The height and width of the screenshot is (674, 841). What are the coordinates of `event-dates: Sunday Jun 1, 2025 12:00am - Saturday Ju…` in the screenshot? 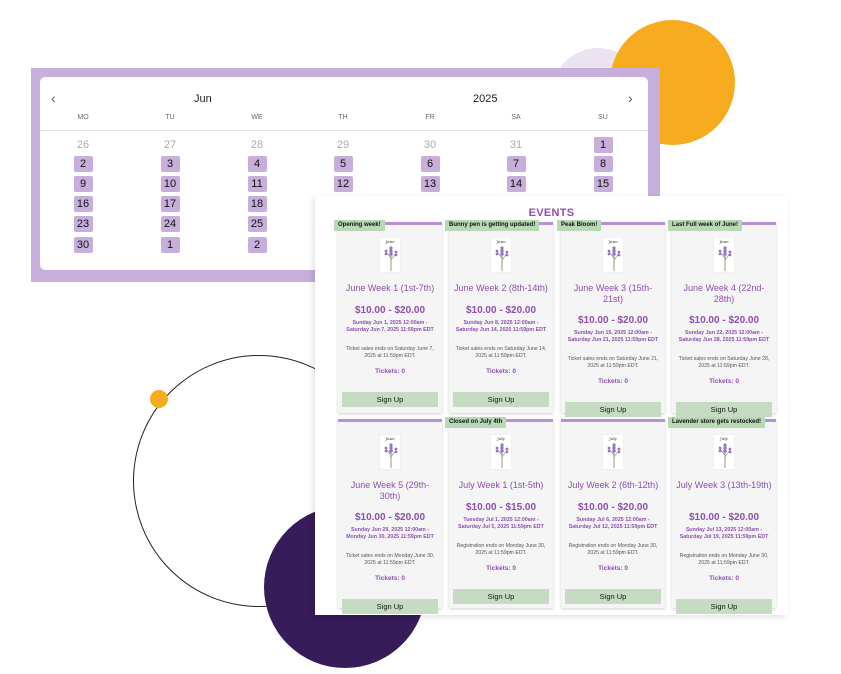 It's located at (390, 326).